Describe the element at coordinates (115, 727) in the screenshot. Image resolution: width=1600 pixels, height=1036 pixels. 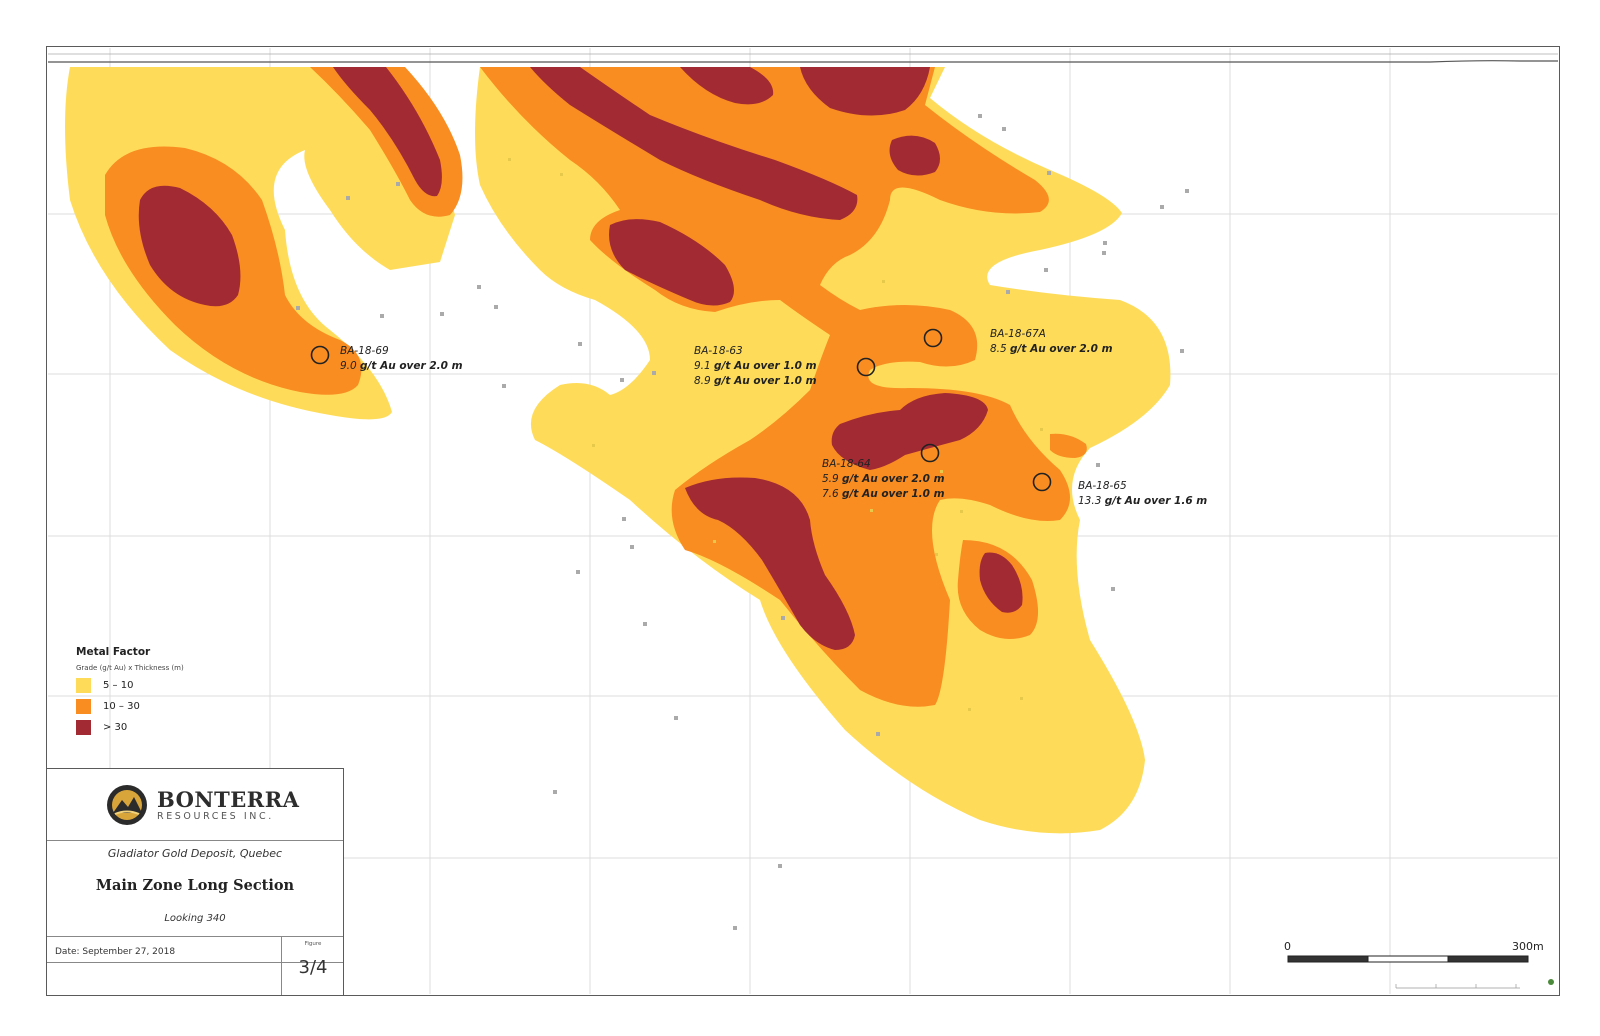
I see `legend-label: > 30` at that location.